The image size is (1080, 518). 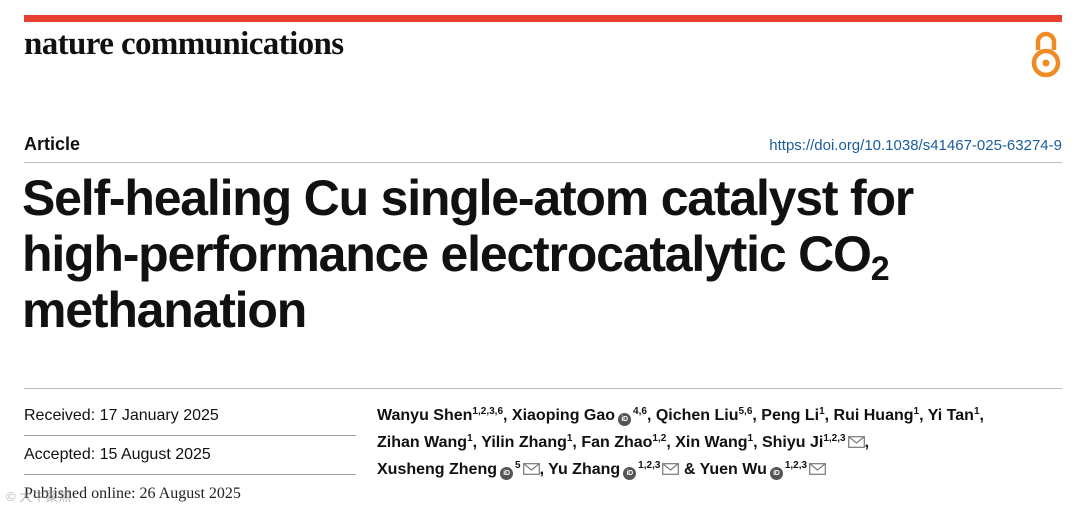 I want to click on title-line-3: methanation, so click(x=164, y=310).